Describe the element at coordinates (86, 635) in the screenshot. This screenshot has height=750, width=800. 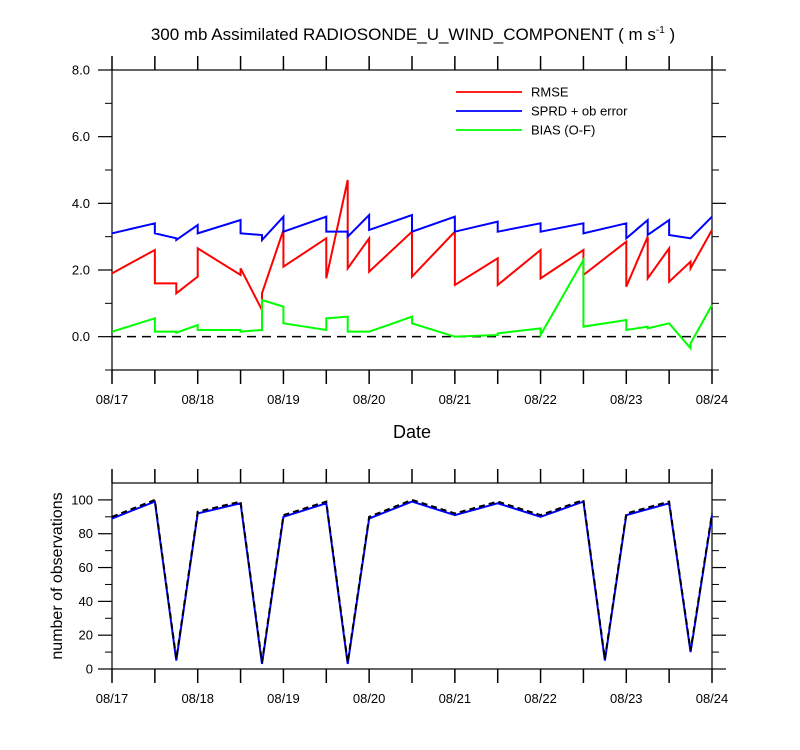
I see `bottom-y-tick-label: 20` at that location.